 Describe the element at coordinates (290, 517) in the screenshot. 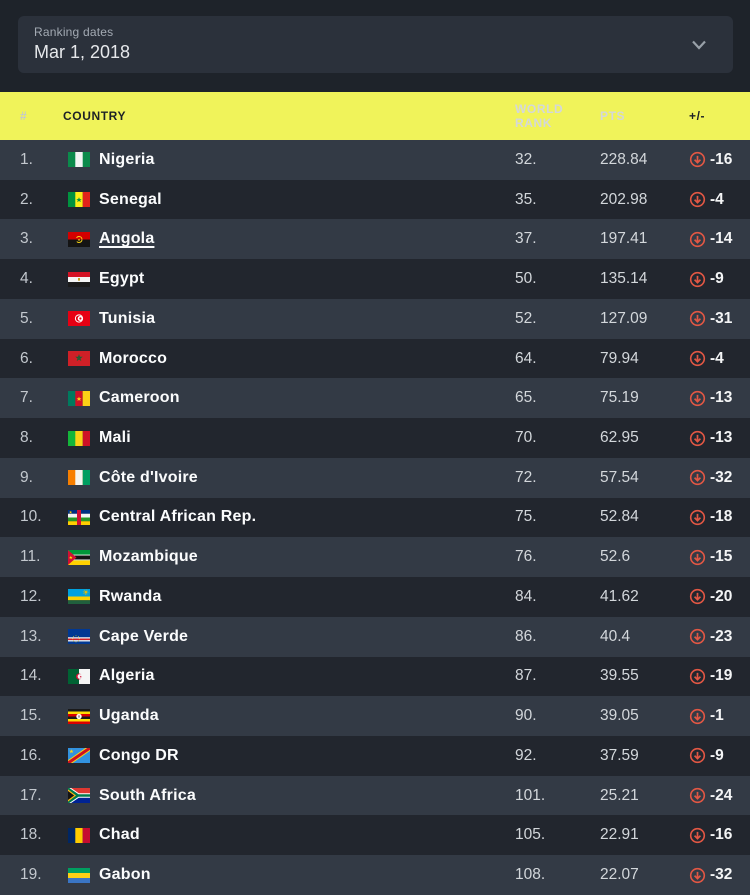

I see `country-cell: Central African Rep.` at that location.